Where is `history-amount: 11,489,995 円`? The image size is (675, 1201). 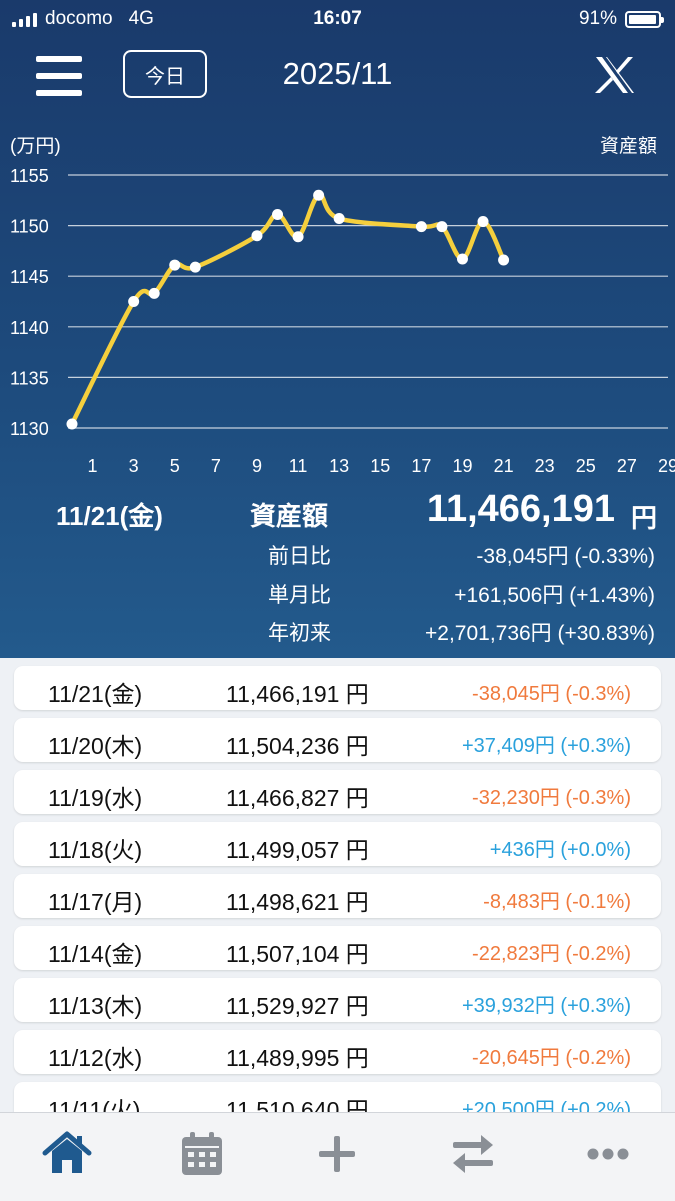 history-amount: 11,489,995 円 is located at coordinates (297, 1058).